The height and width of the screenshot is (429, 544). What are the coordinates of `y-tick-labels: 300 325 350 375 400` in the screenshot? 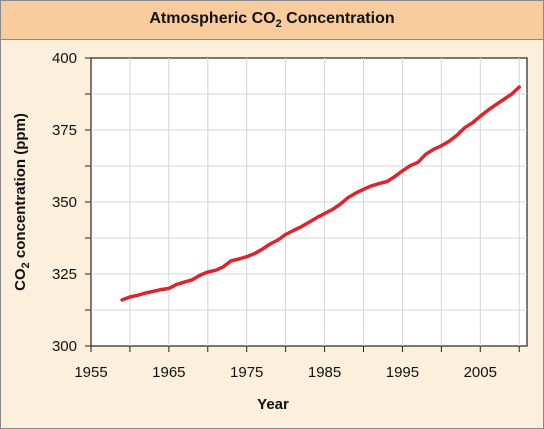 It's located at (64, 202).